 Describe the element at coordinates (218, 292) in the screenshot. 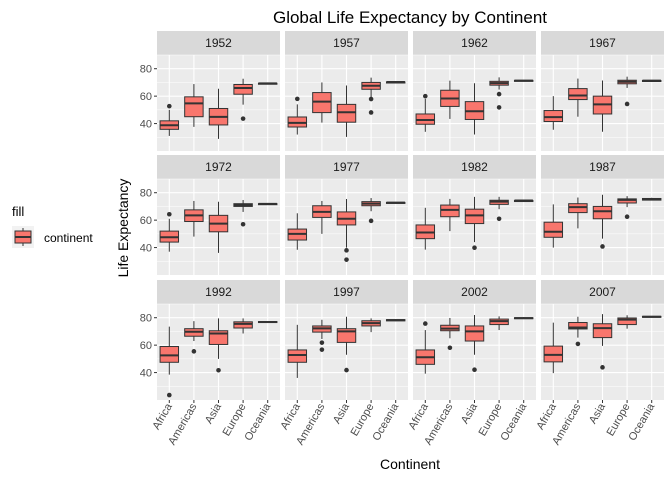

I see `facet-strip-label: 1992` at that location.